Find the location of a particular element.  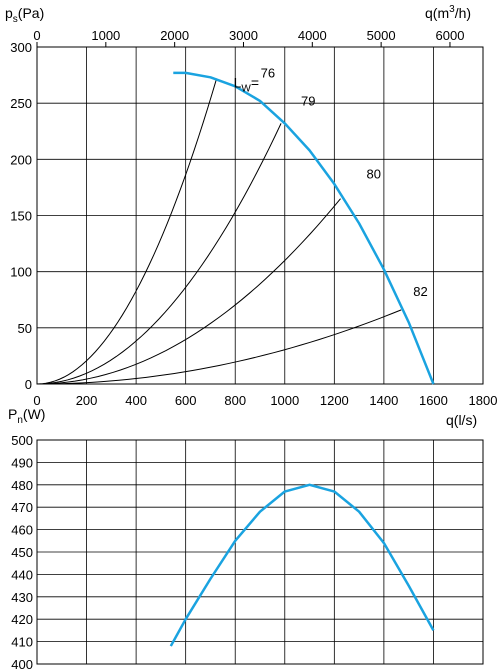

airflow-ls-axis-title: q(l/s) is located at coordinates (461, 420).